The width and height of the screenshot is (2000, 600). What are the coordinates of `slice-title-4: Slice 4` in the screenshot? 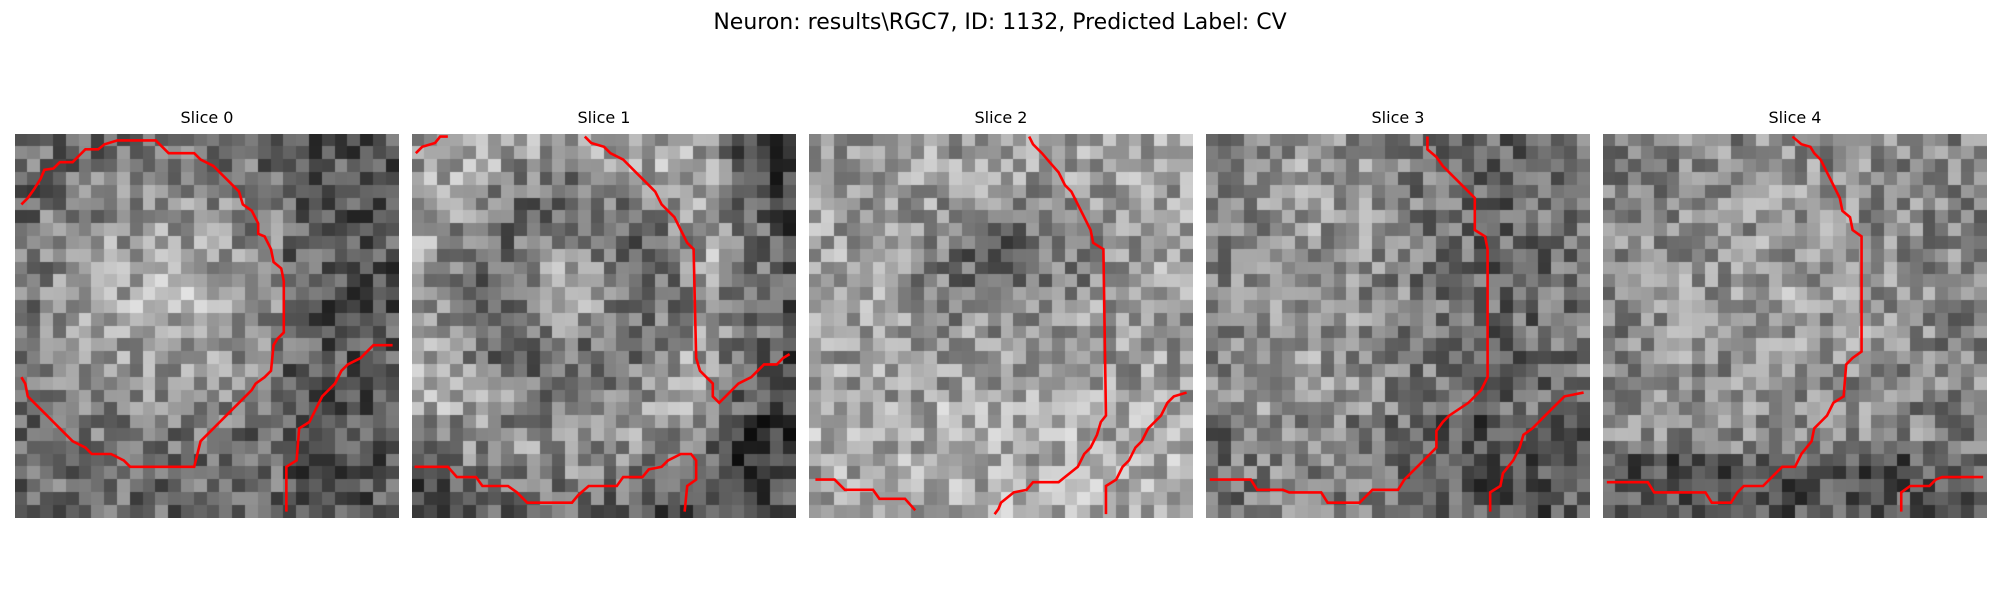 It's located at (1795, 117).